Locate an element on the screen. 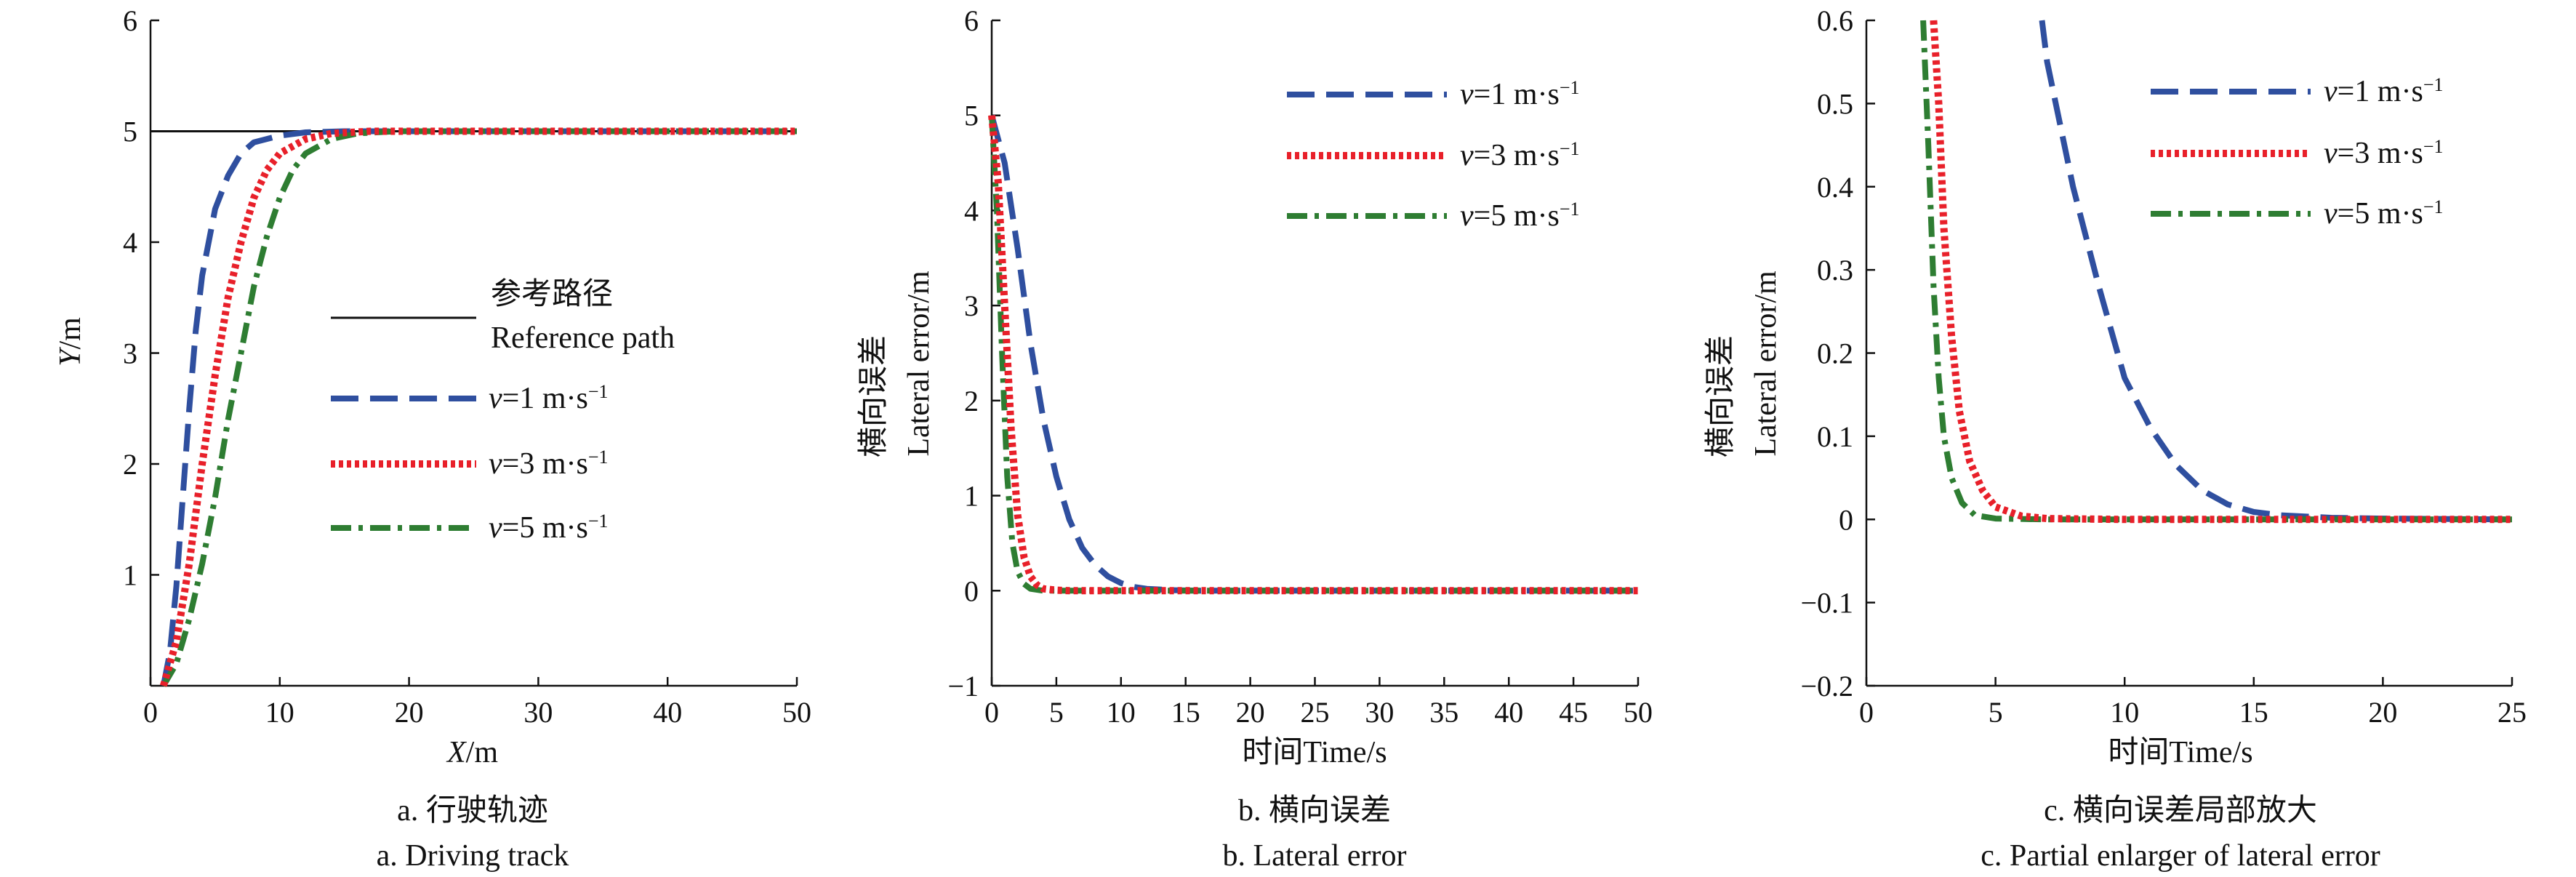 The width and height of the screenshot is (2576, 877). x-tick-label: 45 is located at coordinates (1574, 712).